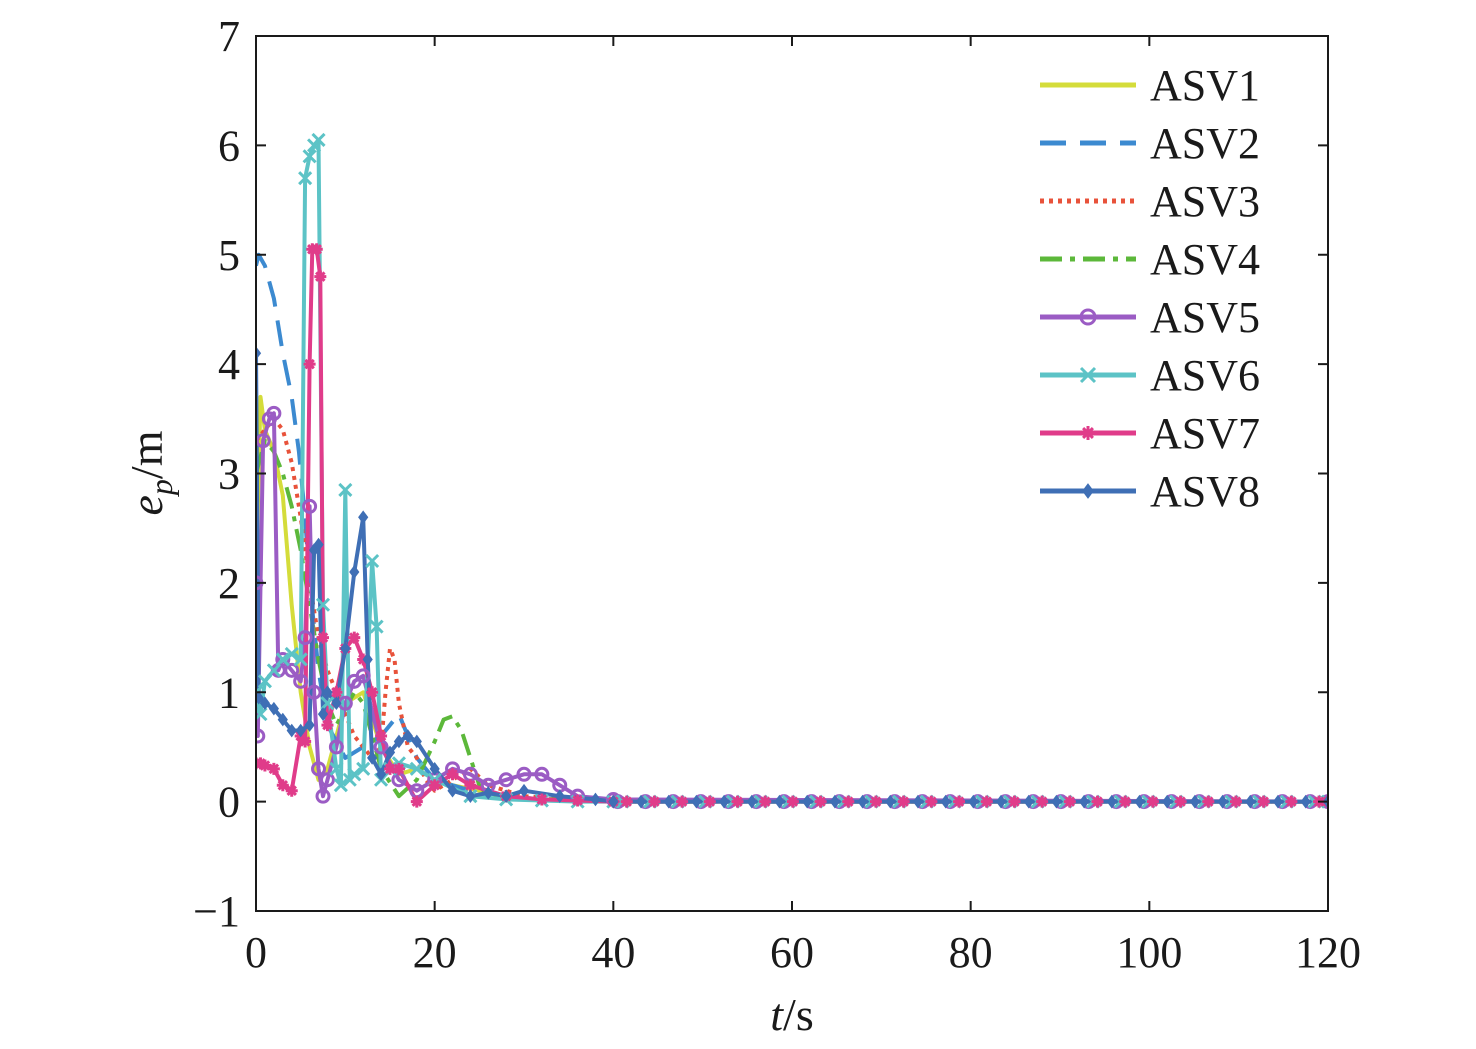 The image size is (1476, 1049). What do you see at coordinates (1328, 952) in the screenshot?
I see `x-tick-label: 120` at bounding box center [1328, 952].